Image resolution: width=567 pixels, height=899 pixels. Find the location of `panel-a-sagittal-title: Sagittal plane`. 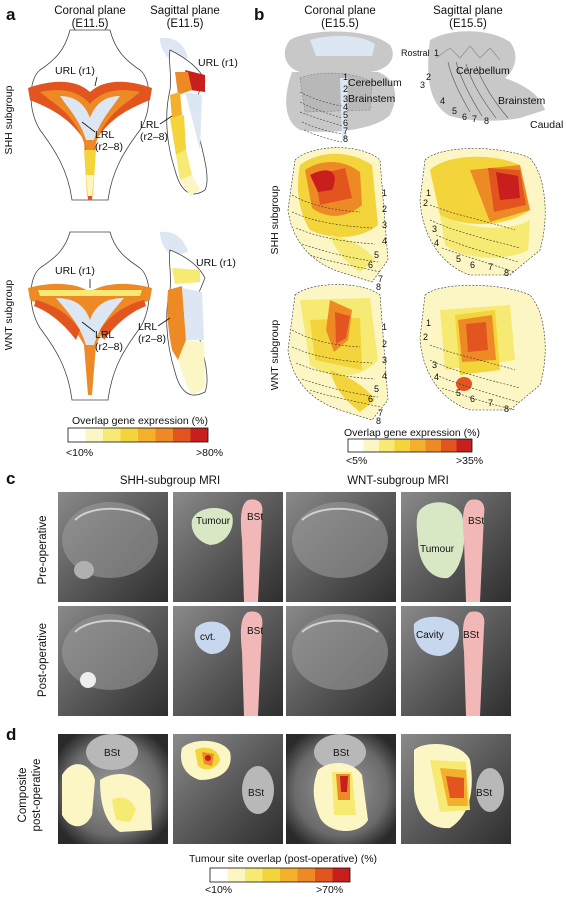

panel-a-sagittal-title: Sagittal plane is located at coordinates (185, 11).